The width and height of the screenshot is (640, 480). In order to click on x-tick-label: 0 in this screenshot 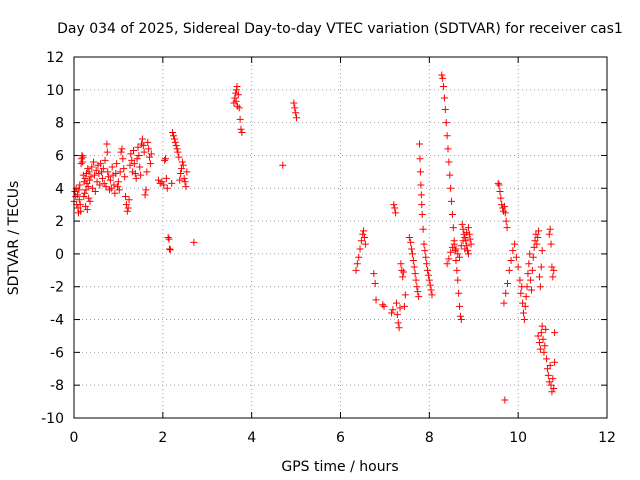, I will do `click(74, 438)`.